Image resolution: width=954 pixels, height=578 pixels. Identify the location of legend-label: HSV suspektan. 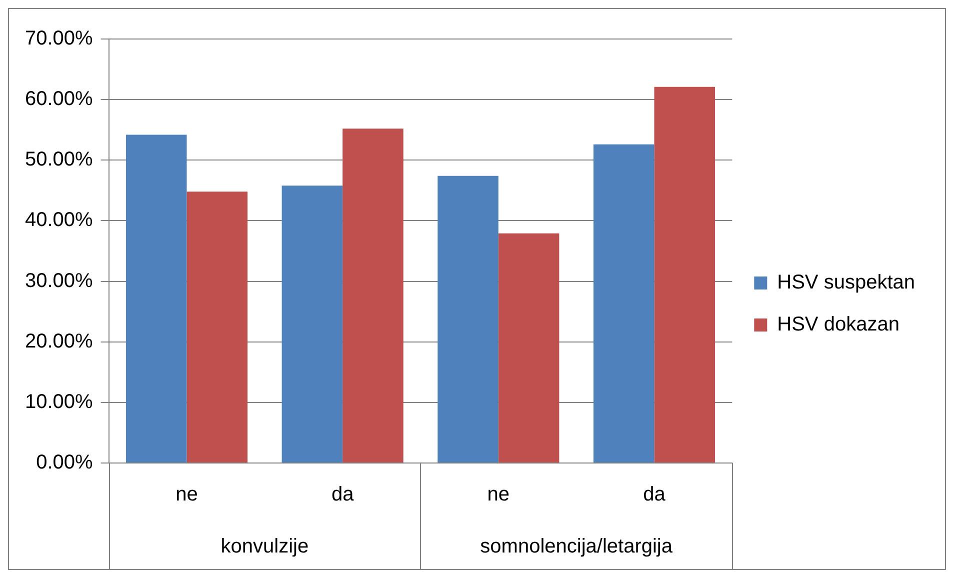
(846, 283).